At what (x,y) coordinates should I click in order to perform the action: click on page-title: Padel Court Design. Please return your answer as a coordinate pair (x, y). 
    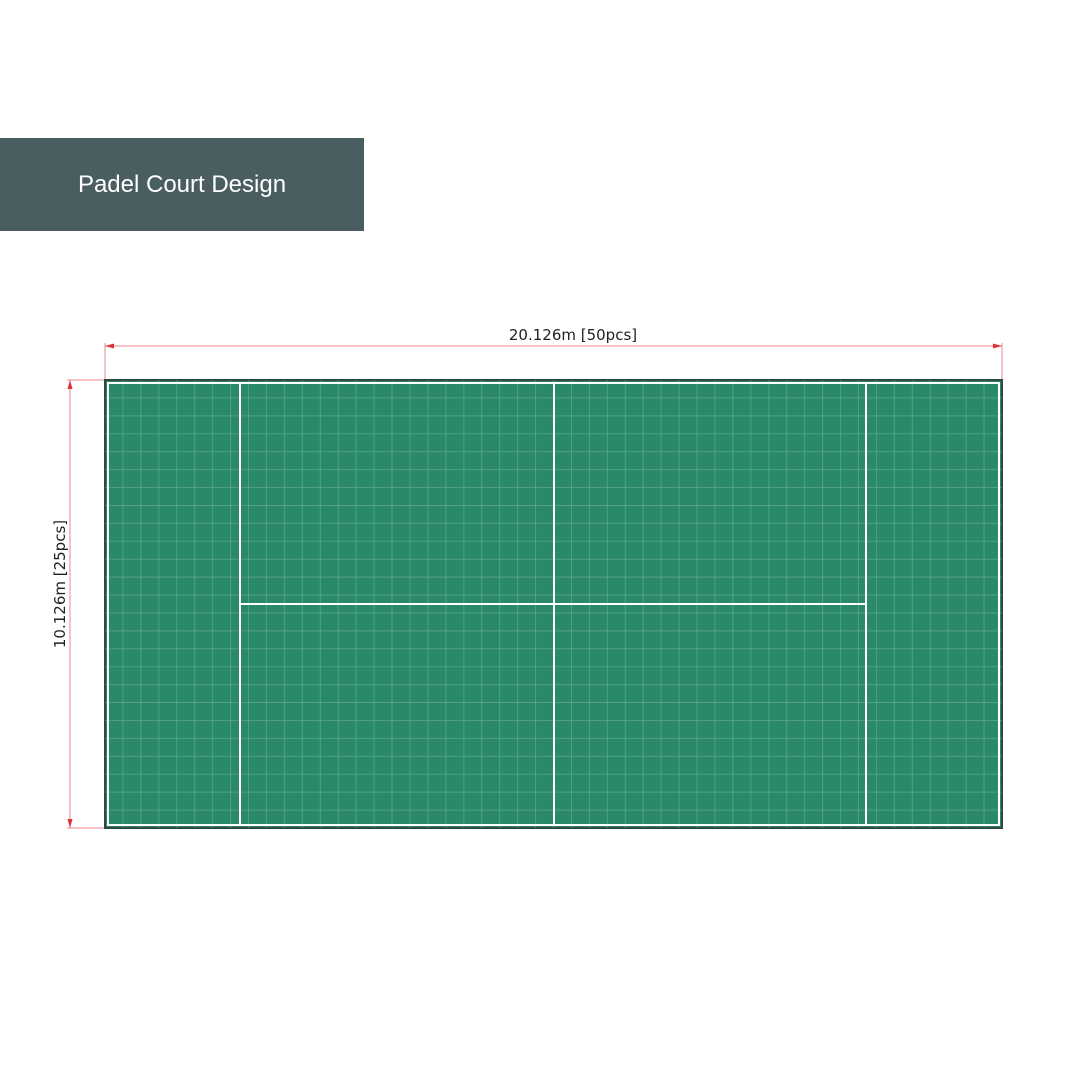
    Looking at the image, I should click on (182, 184).